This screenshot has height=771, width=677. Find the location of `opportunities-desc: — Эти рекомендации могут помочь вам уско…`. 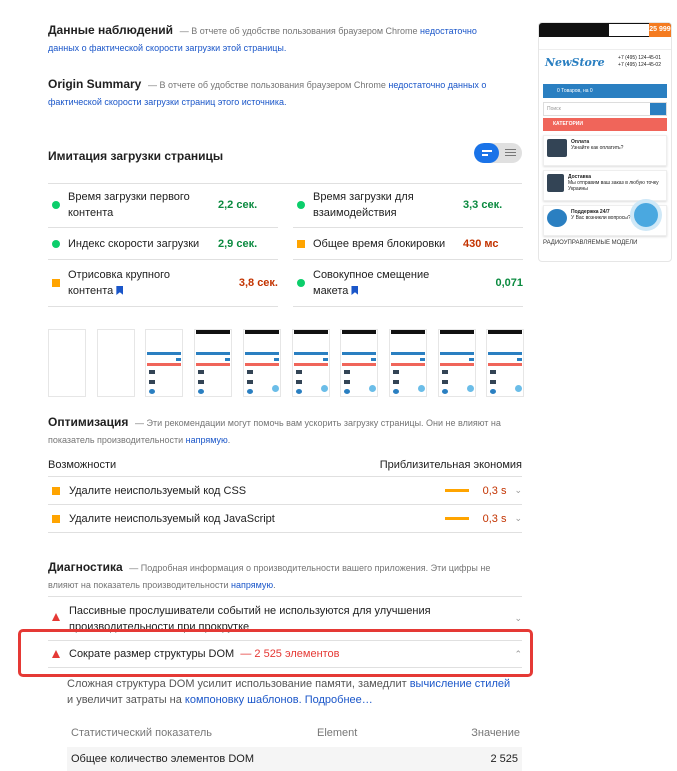

opportunities-desc: — Эти рекомендации могут помочь вам уско… is located at coordinates (274, 431).